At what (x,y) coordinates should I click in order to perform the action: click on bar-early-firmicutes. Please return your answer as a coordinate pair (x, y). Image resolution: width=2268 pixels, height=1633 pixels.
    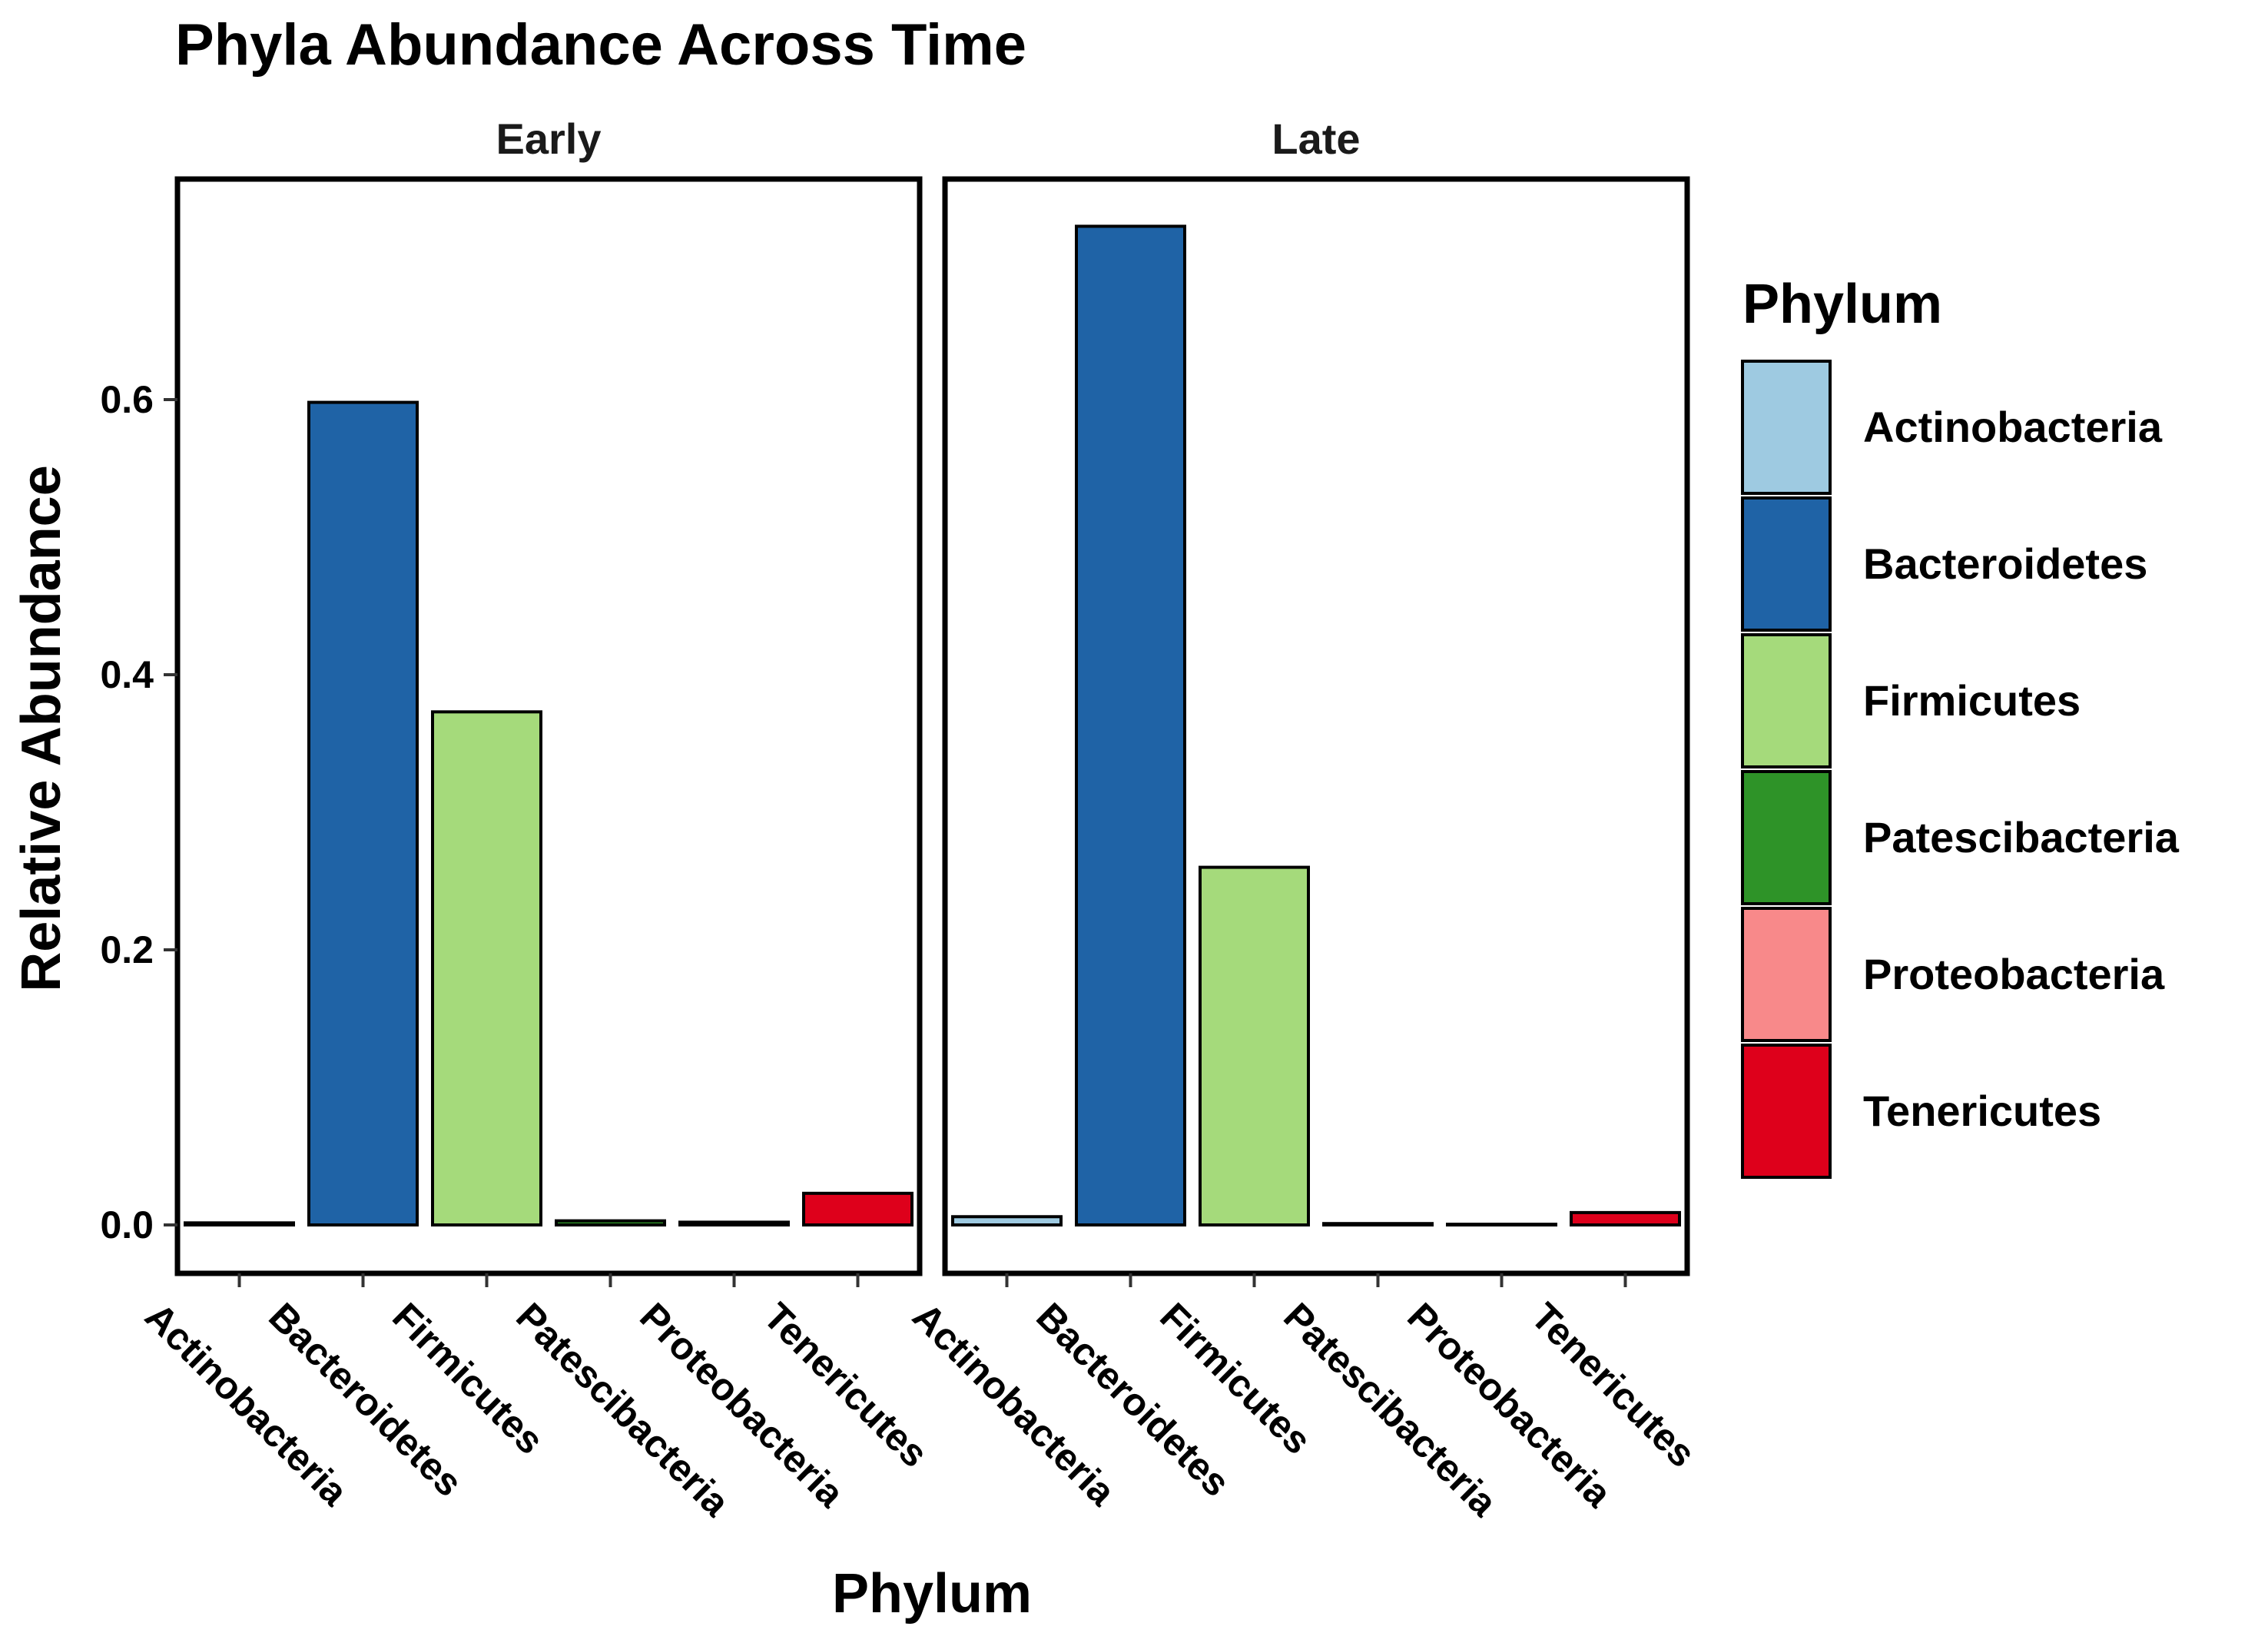
    Looking at the image, I should click on (487, 968).